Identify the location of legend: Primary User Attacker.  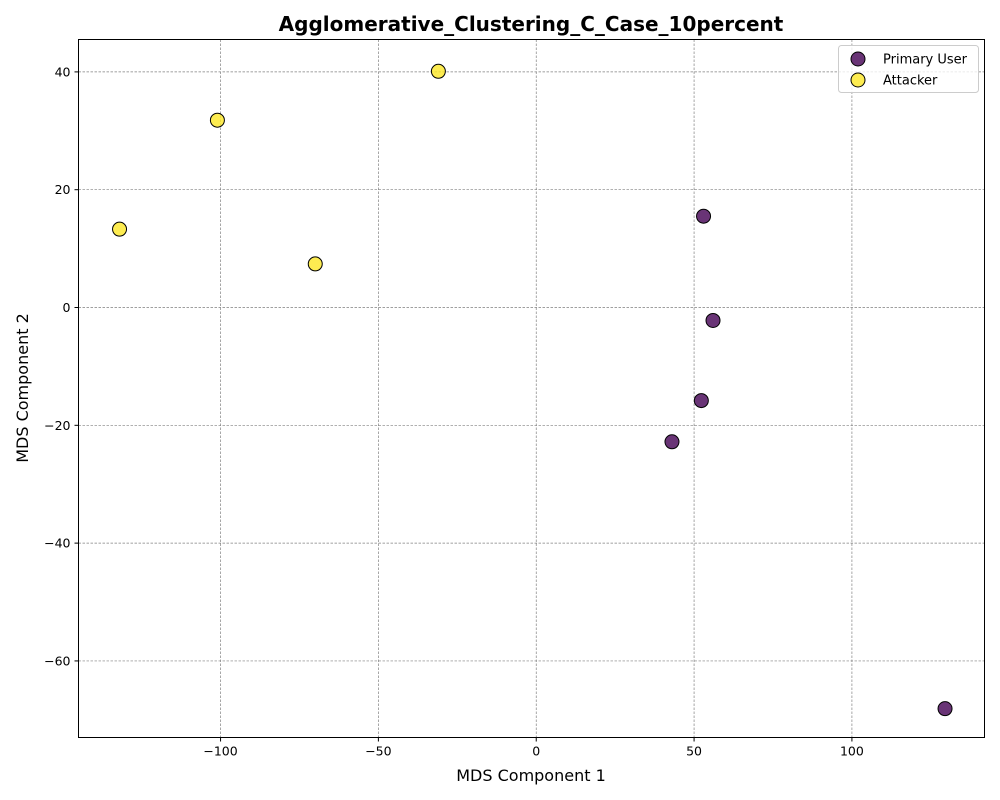
(908, 69).